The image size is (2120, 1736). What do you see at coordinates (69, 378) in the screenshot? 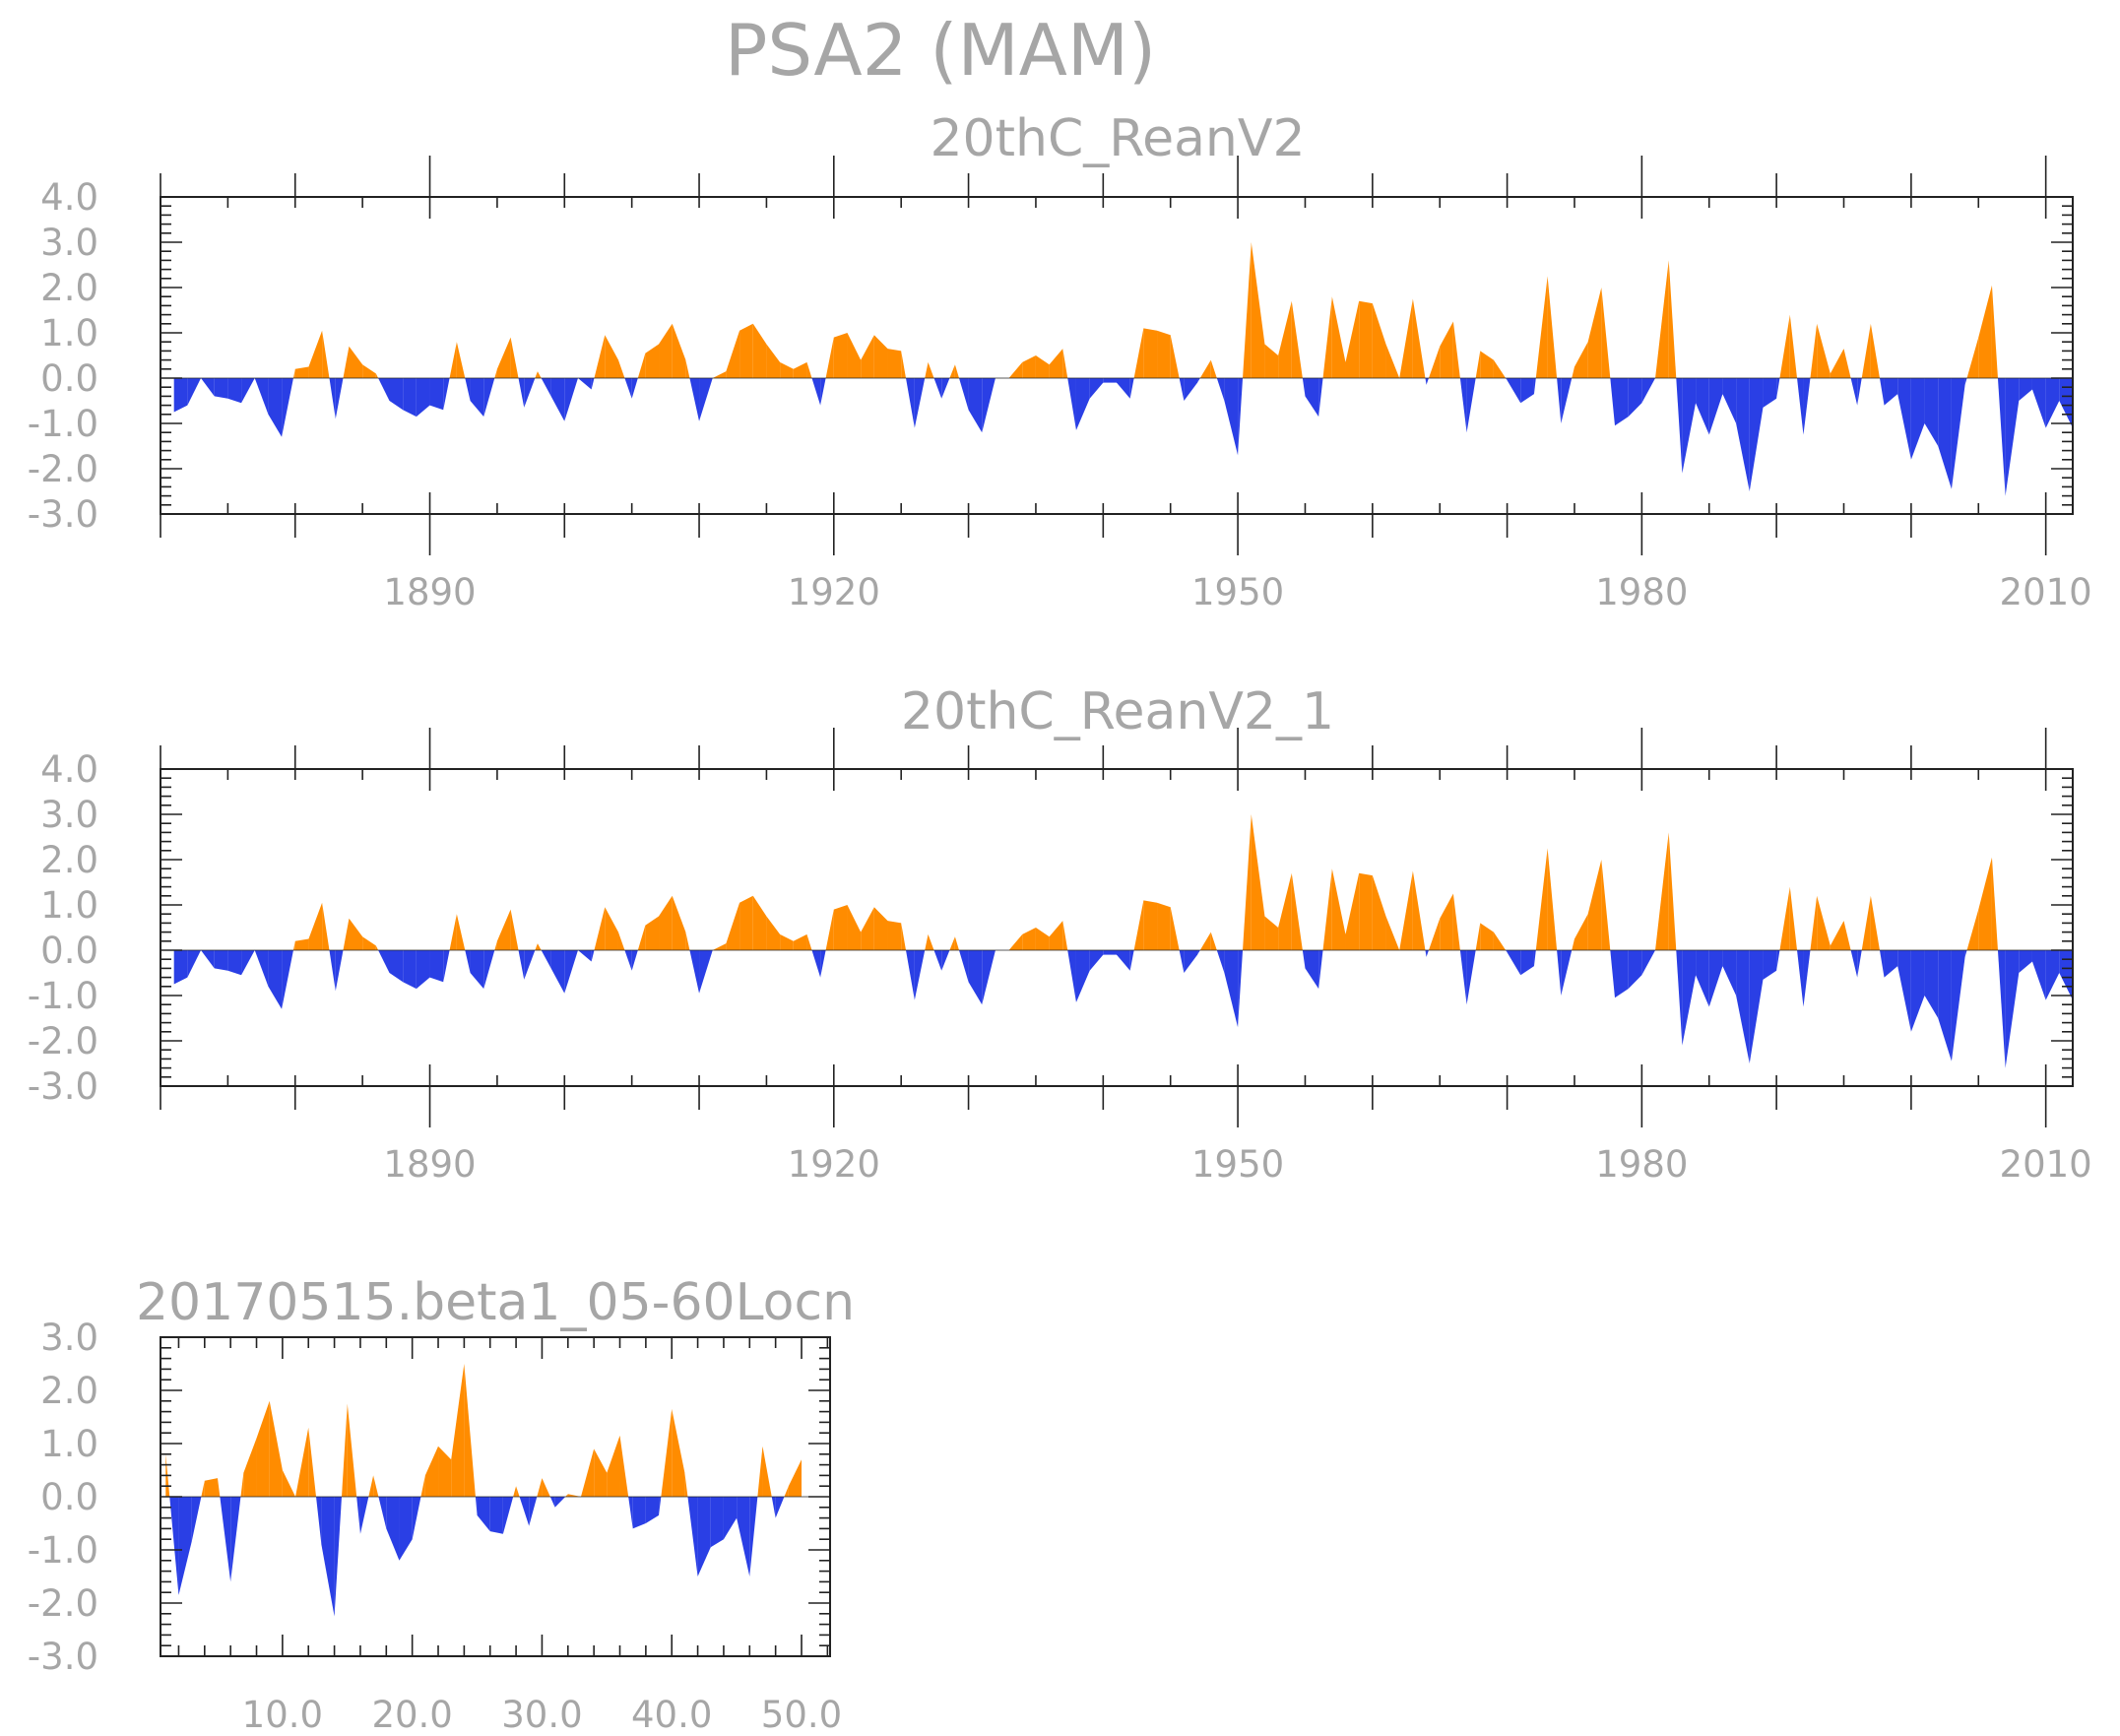
I see `y-tick-label: 0.0` at bounding box center [69, 378].